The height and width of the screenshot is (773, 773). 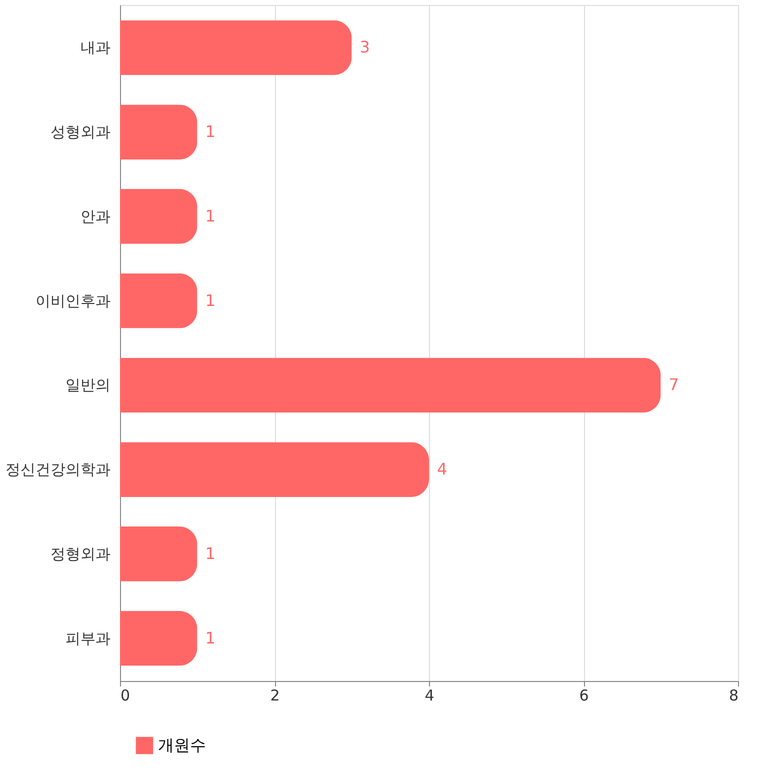 I want to click on x-tick-label: 8, so click(x=733, y=695).